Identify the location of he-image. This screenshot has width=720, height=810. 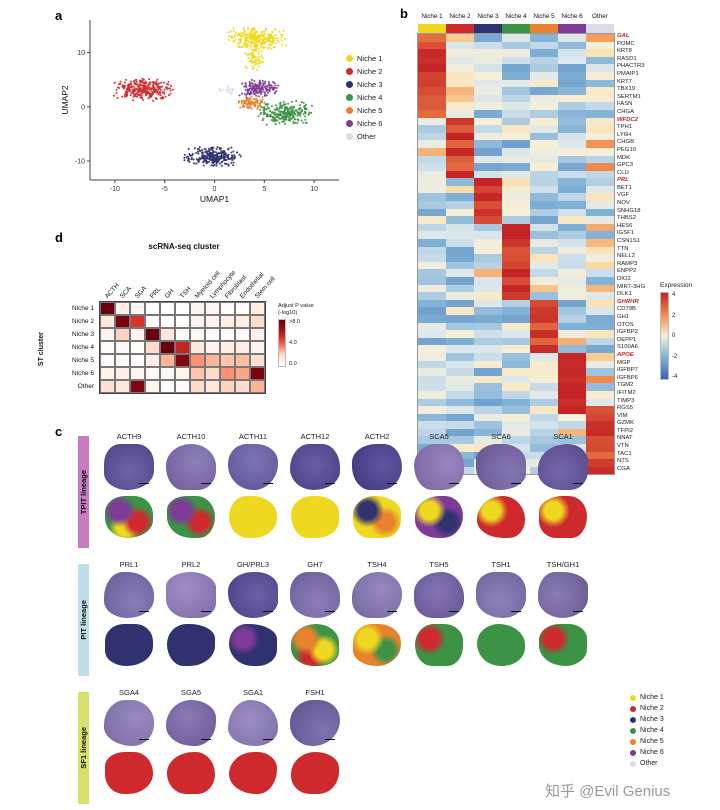
(563, 595).